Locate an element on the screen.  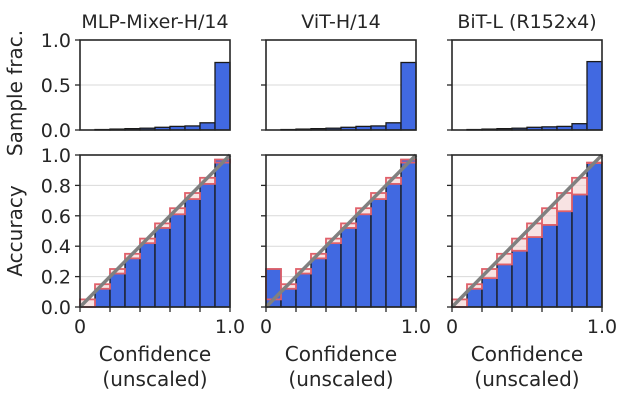
y-tick-label: 0.5 is located at coordinates (56, 86).